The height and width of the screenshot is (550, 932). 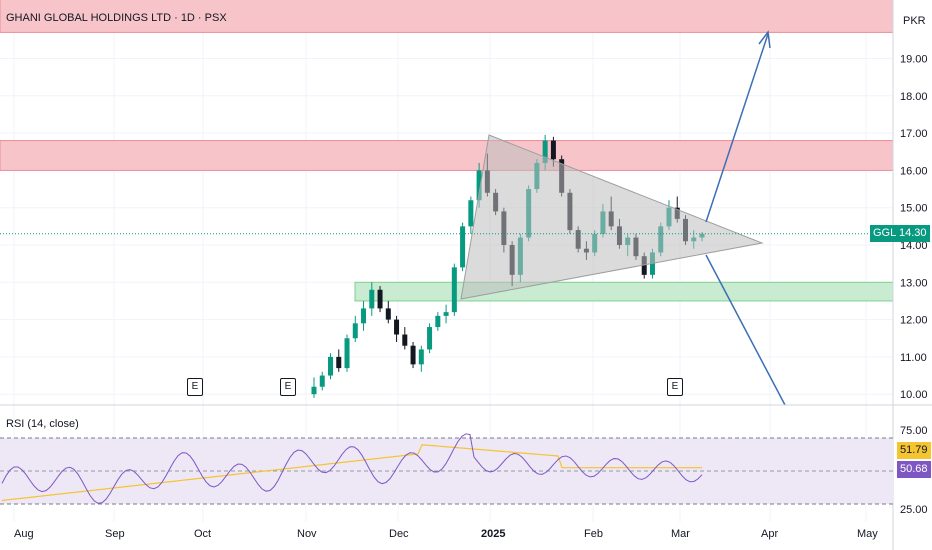 I want to click on time-tick-label: Sep, so click(x=115, y=534).